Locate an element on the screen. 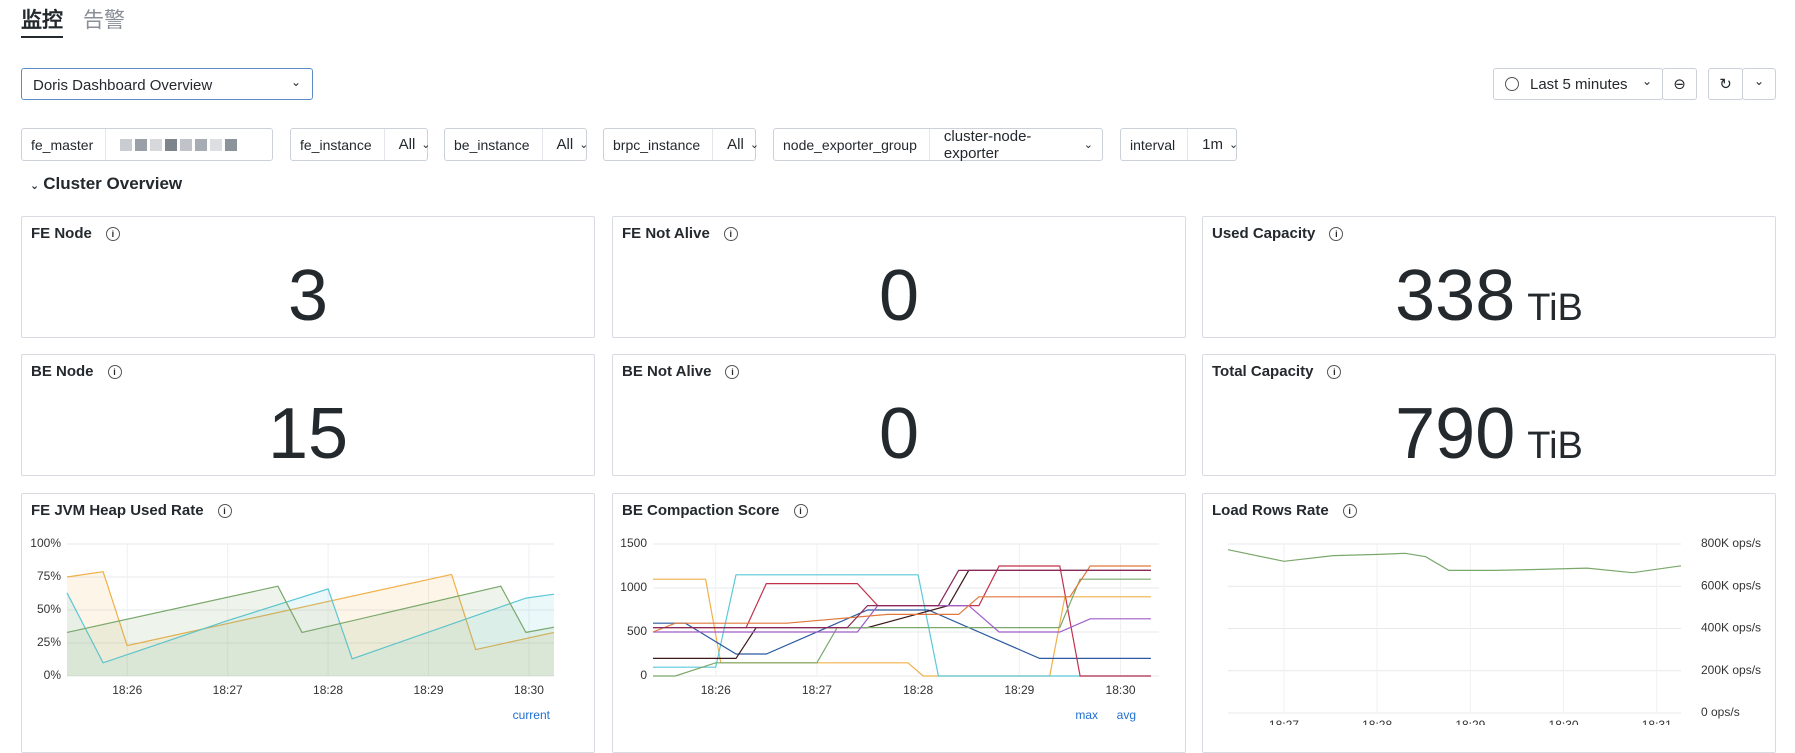  filter: interval 1m ⌄ is located at coordinates (1179, 144).